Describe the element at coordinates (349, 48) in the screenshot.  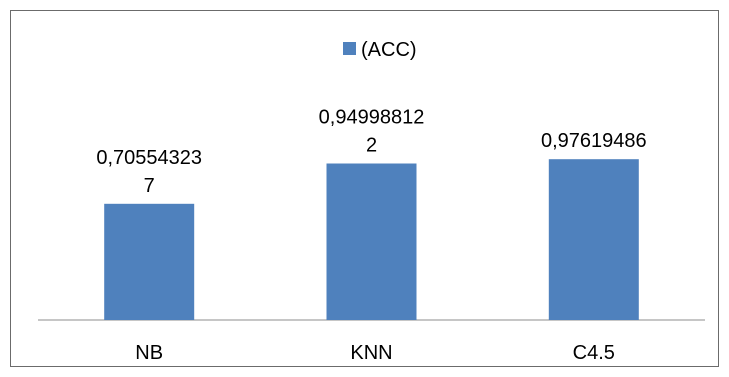
I see `legend-swatch-acc` at that location.